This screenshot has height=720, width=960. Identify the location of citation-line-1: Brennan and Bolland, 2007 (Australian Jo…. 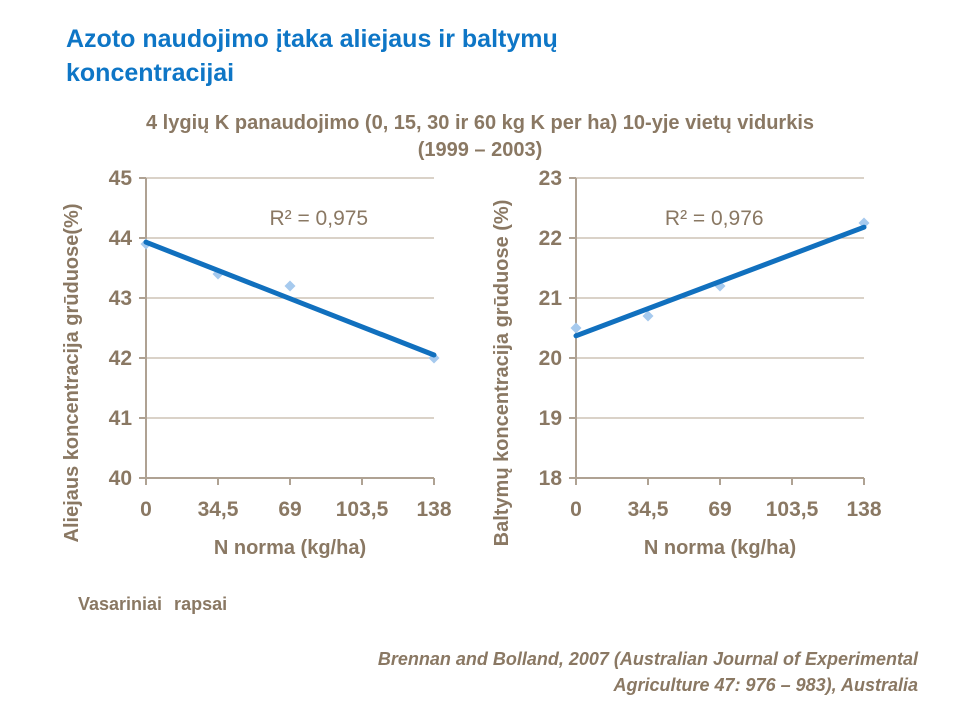
(647, 659).